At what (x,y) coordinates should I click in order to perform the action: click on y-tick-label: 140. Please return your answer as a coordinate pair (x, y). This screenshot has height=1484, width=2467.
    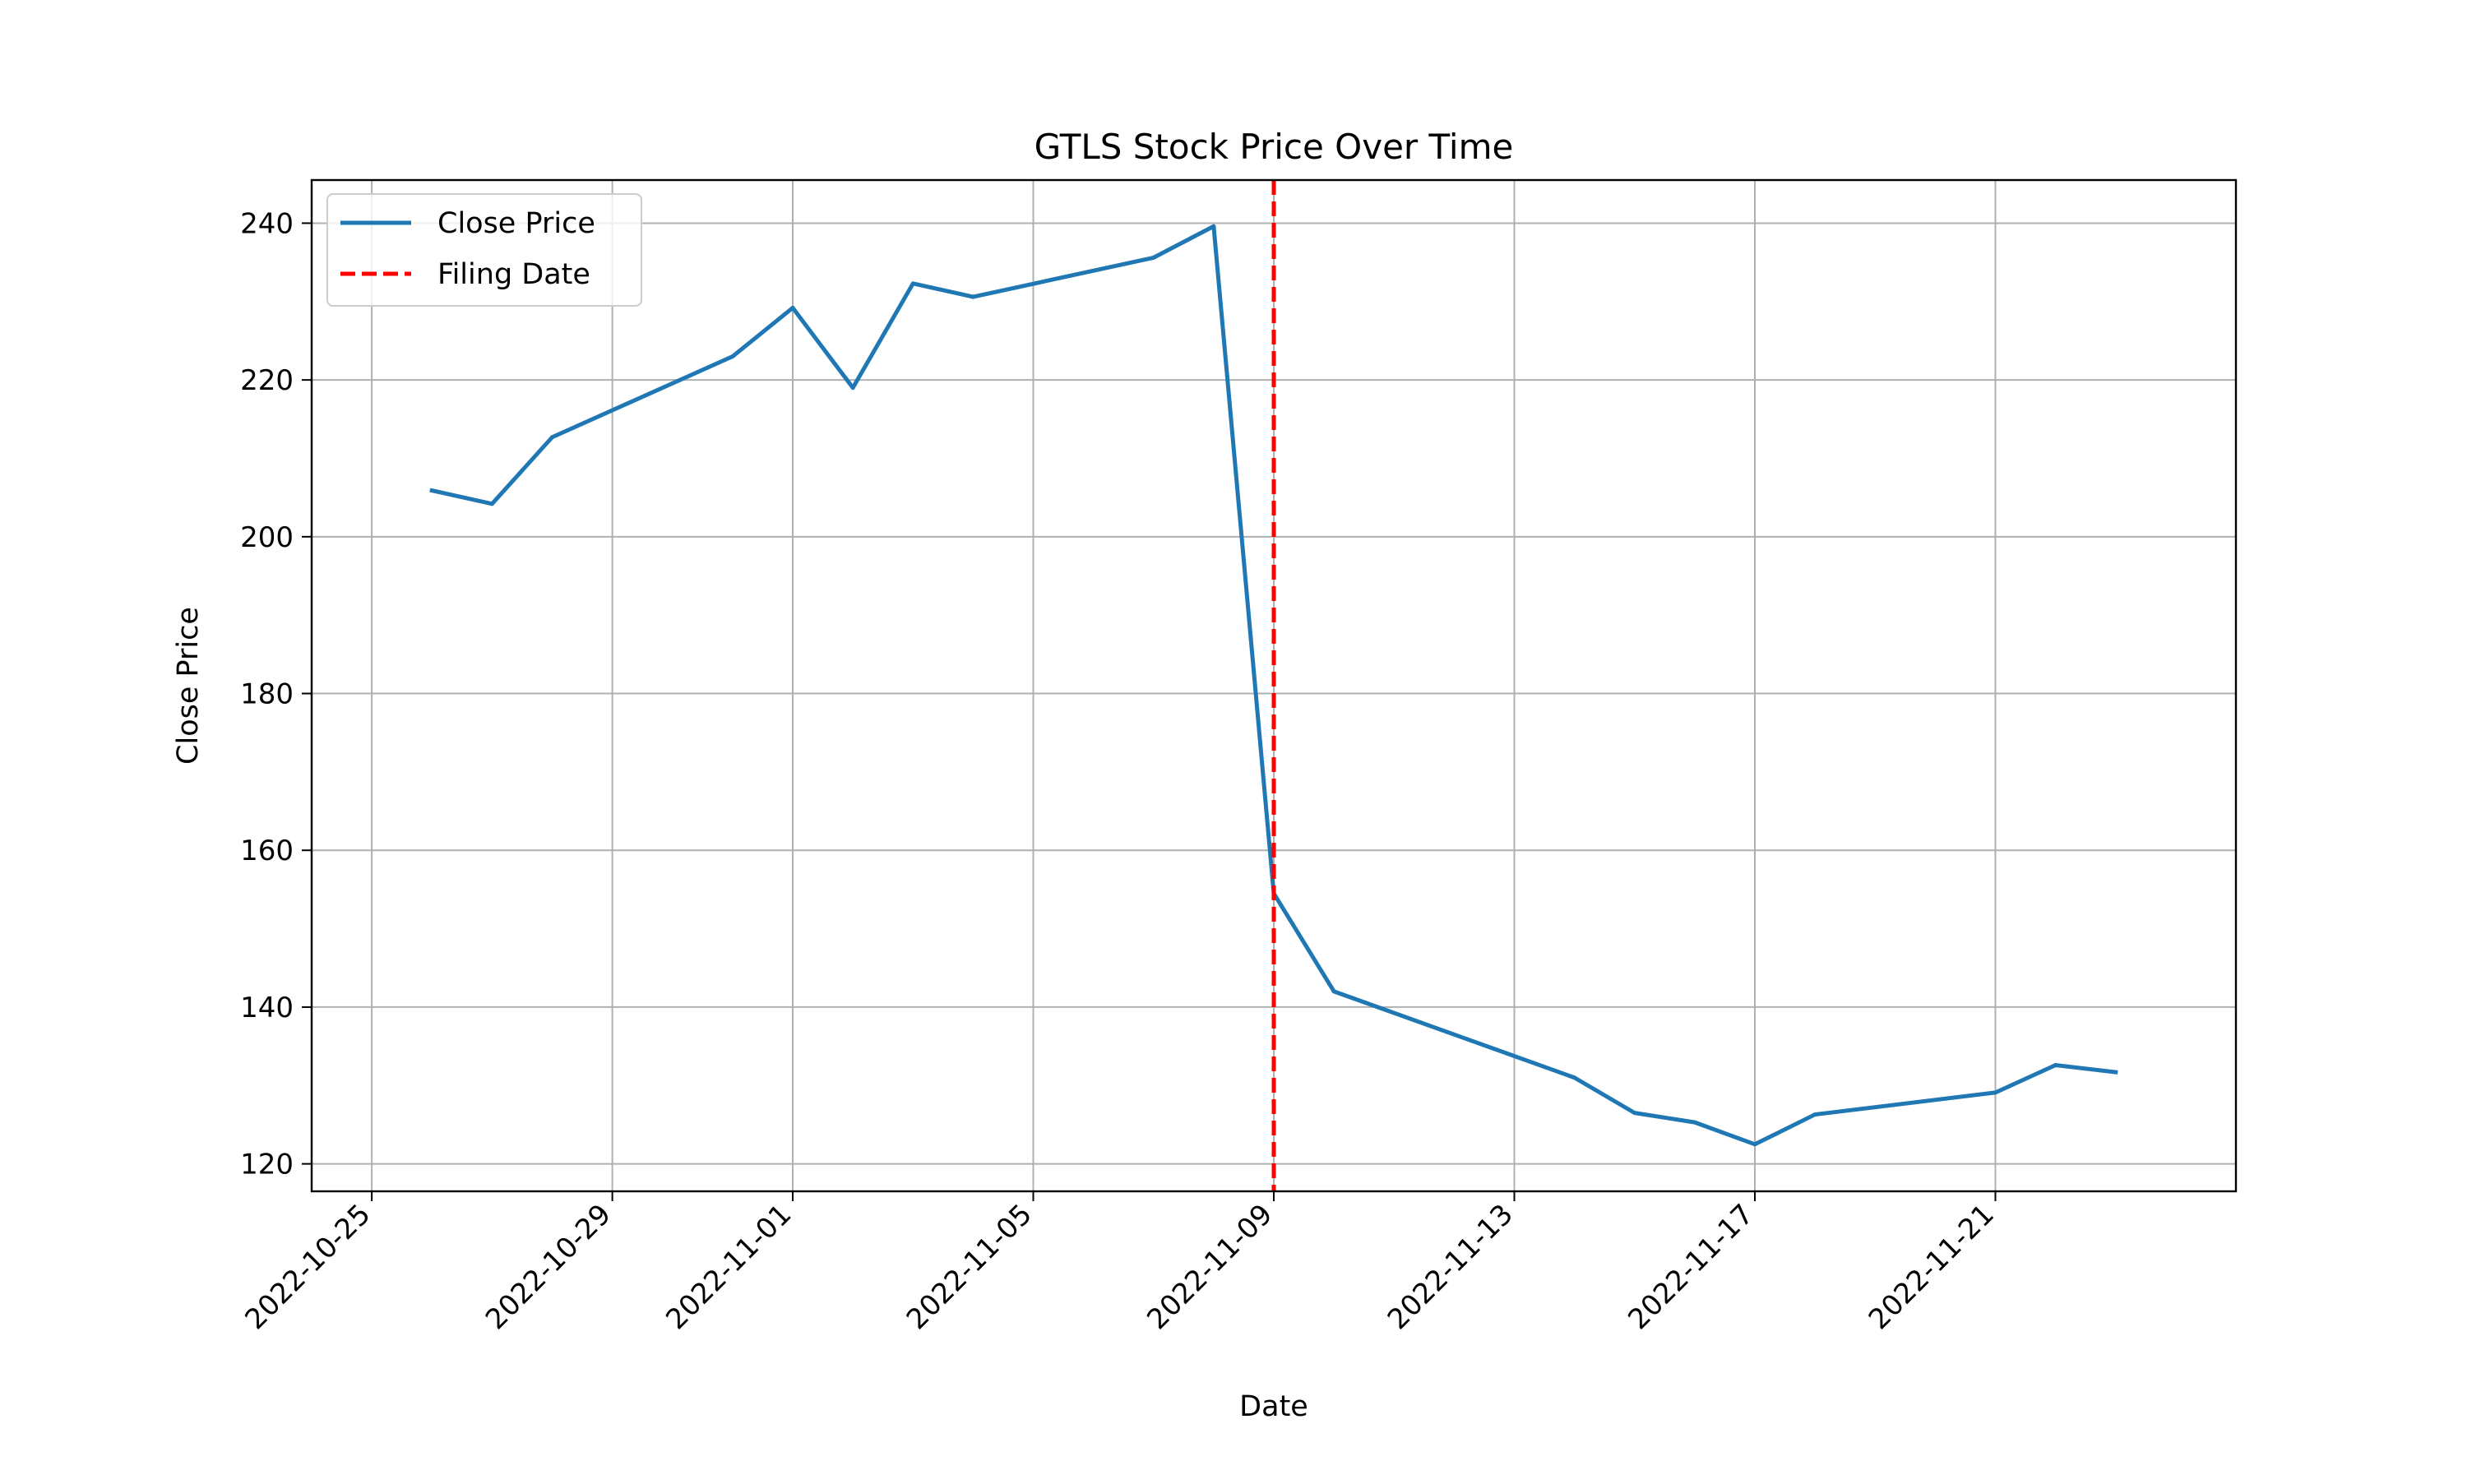
    Looking at the image, I should click on (267, 1008).